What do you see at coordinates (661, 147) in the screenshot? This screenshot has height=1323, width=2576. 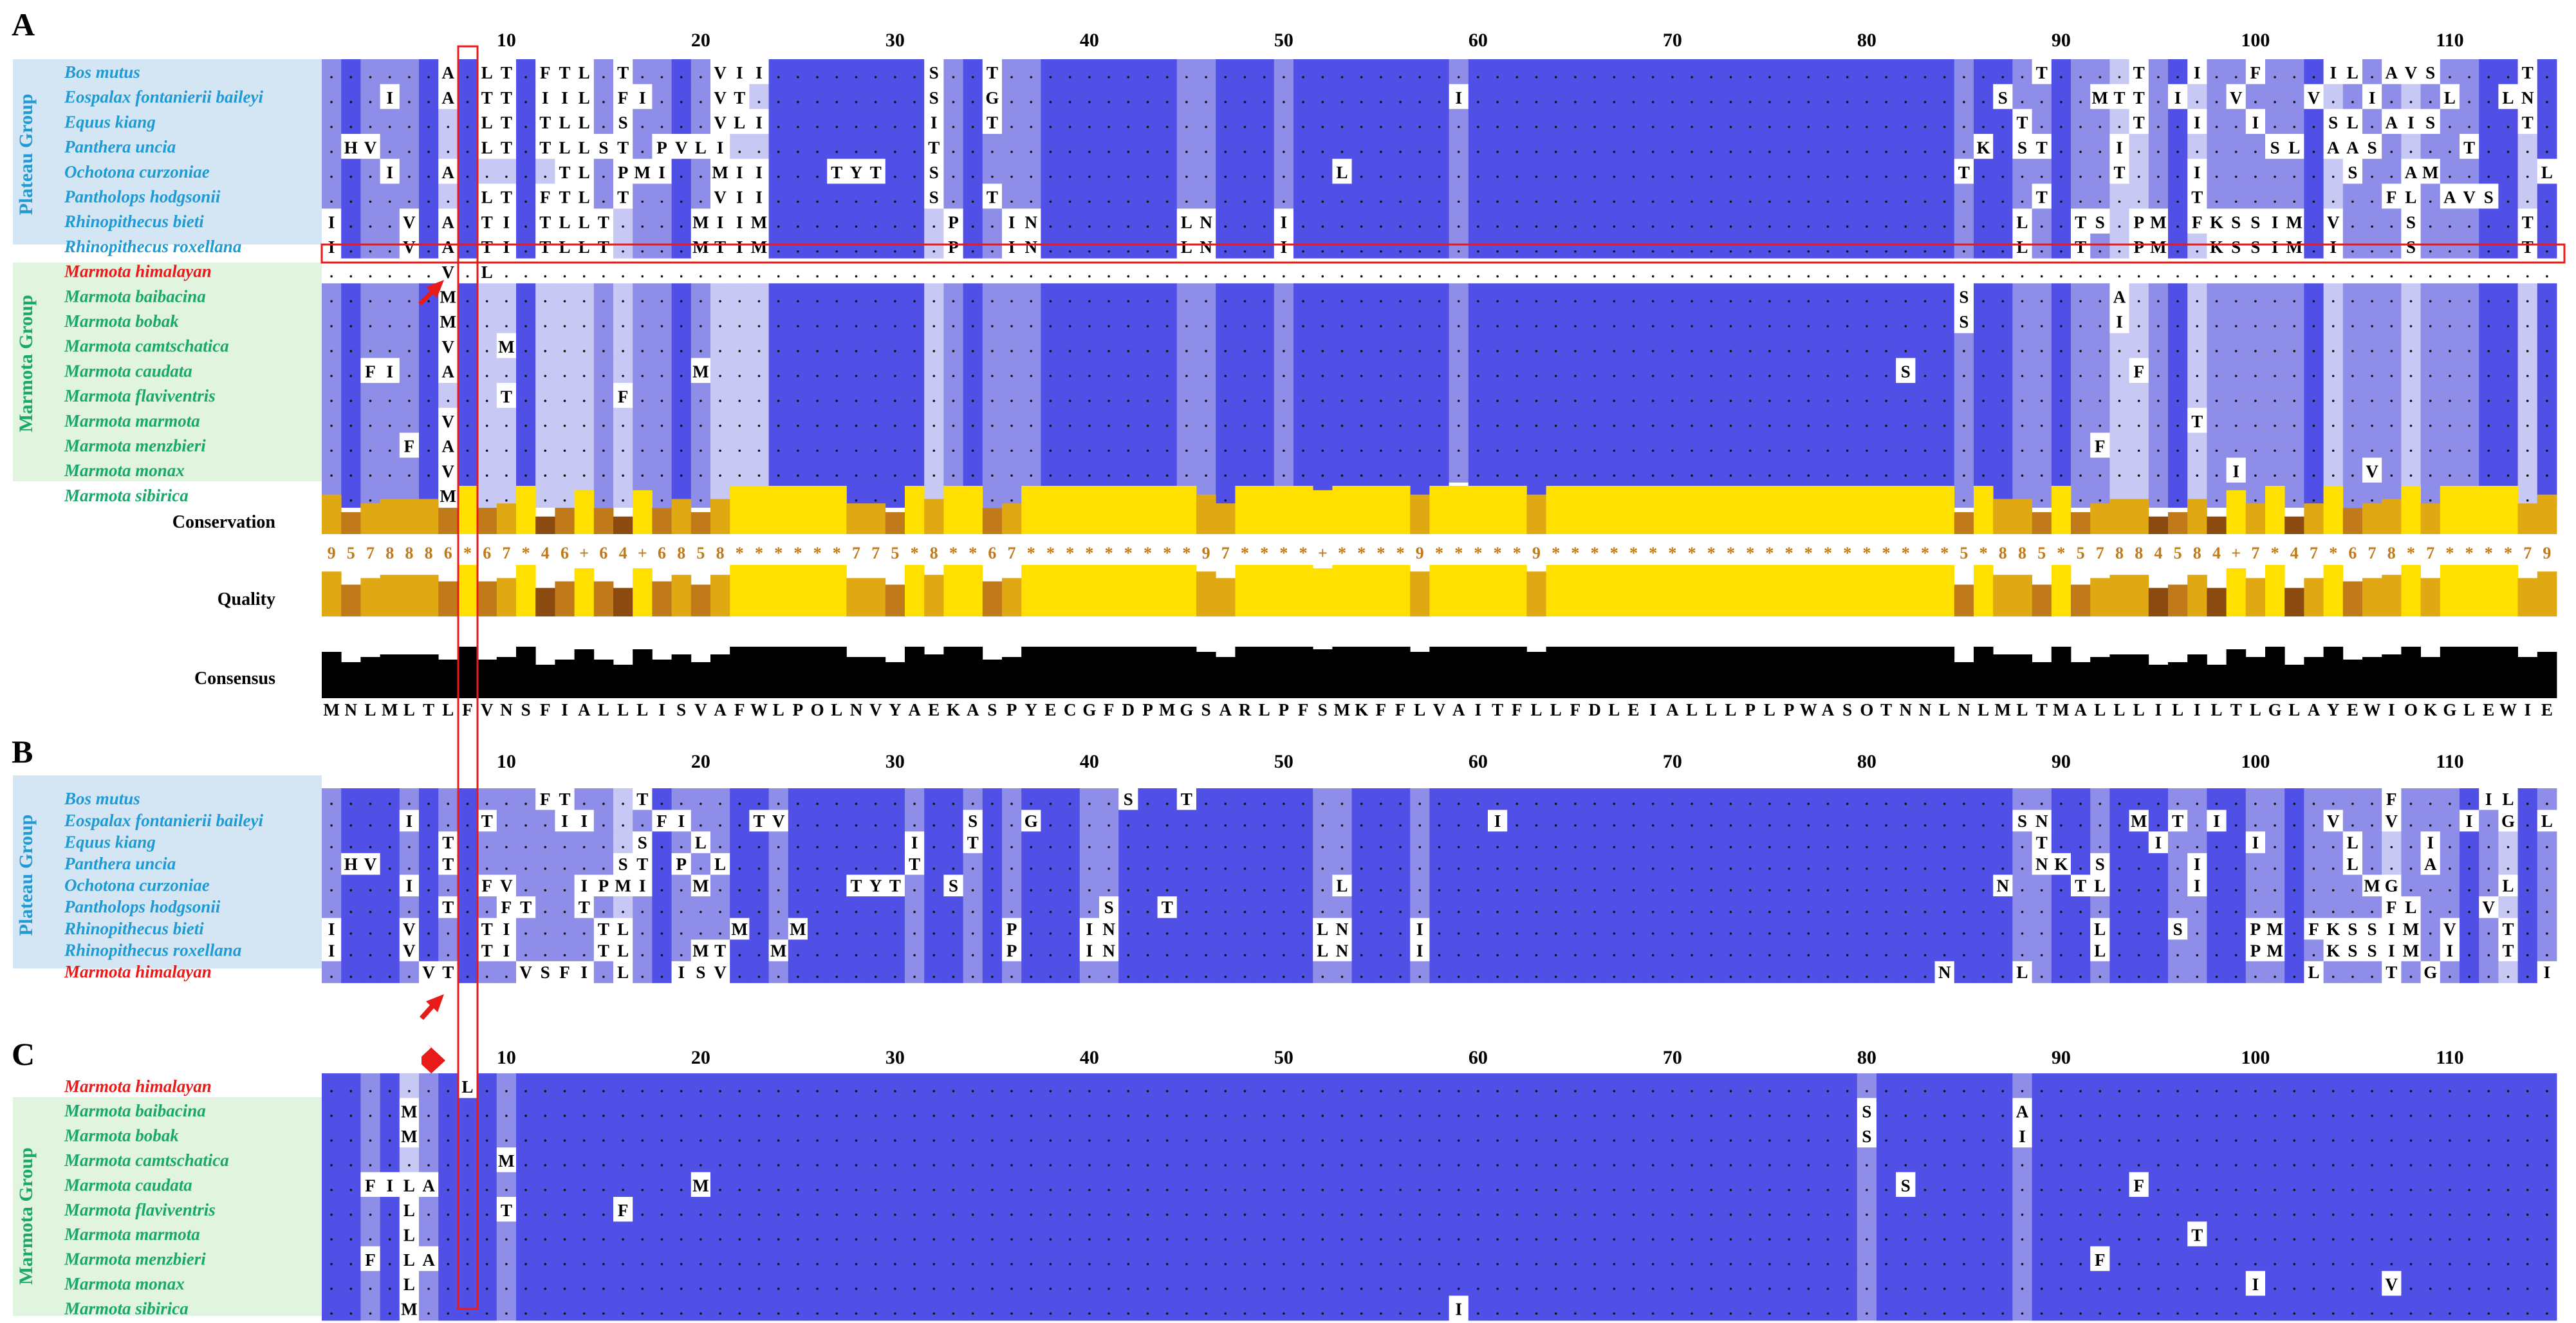 I see `residue-letter: P` at bounding box center [661, 147].